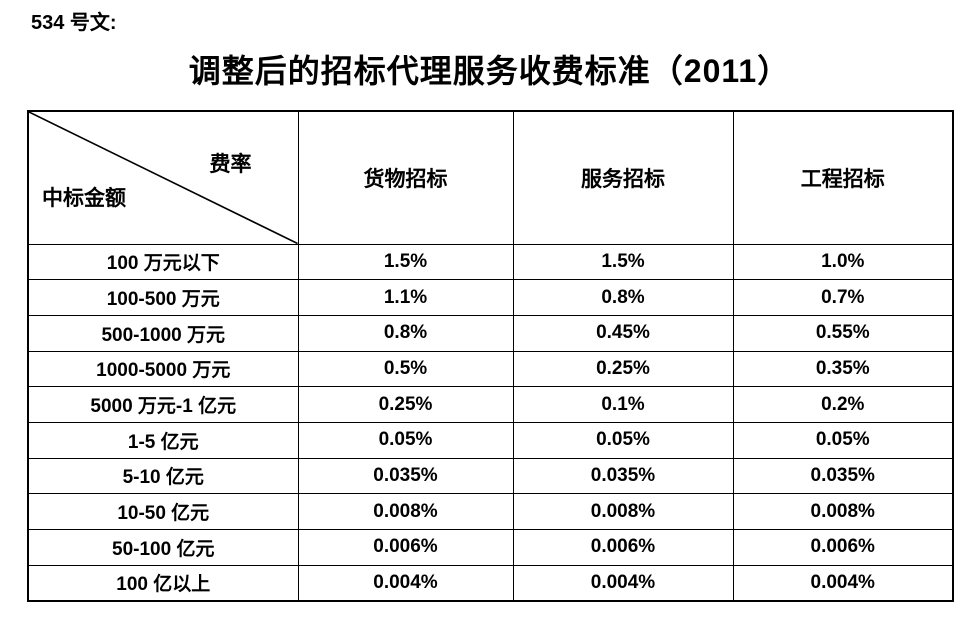 The image size is (979, 629). Describe the element at coordinates (843, 262) in the screenshot. I see `rate-cell: 1.0%` at that location.